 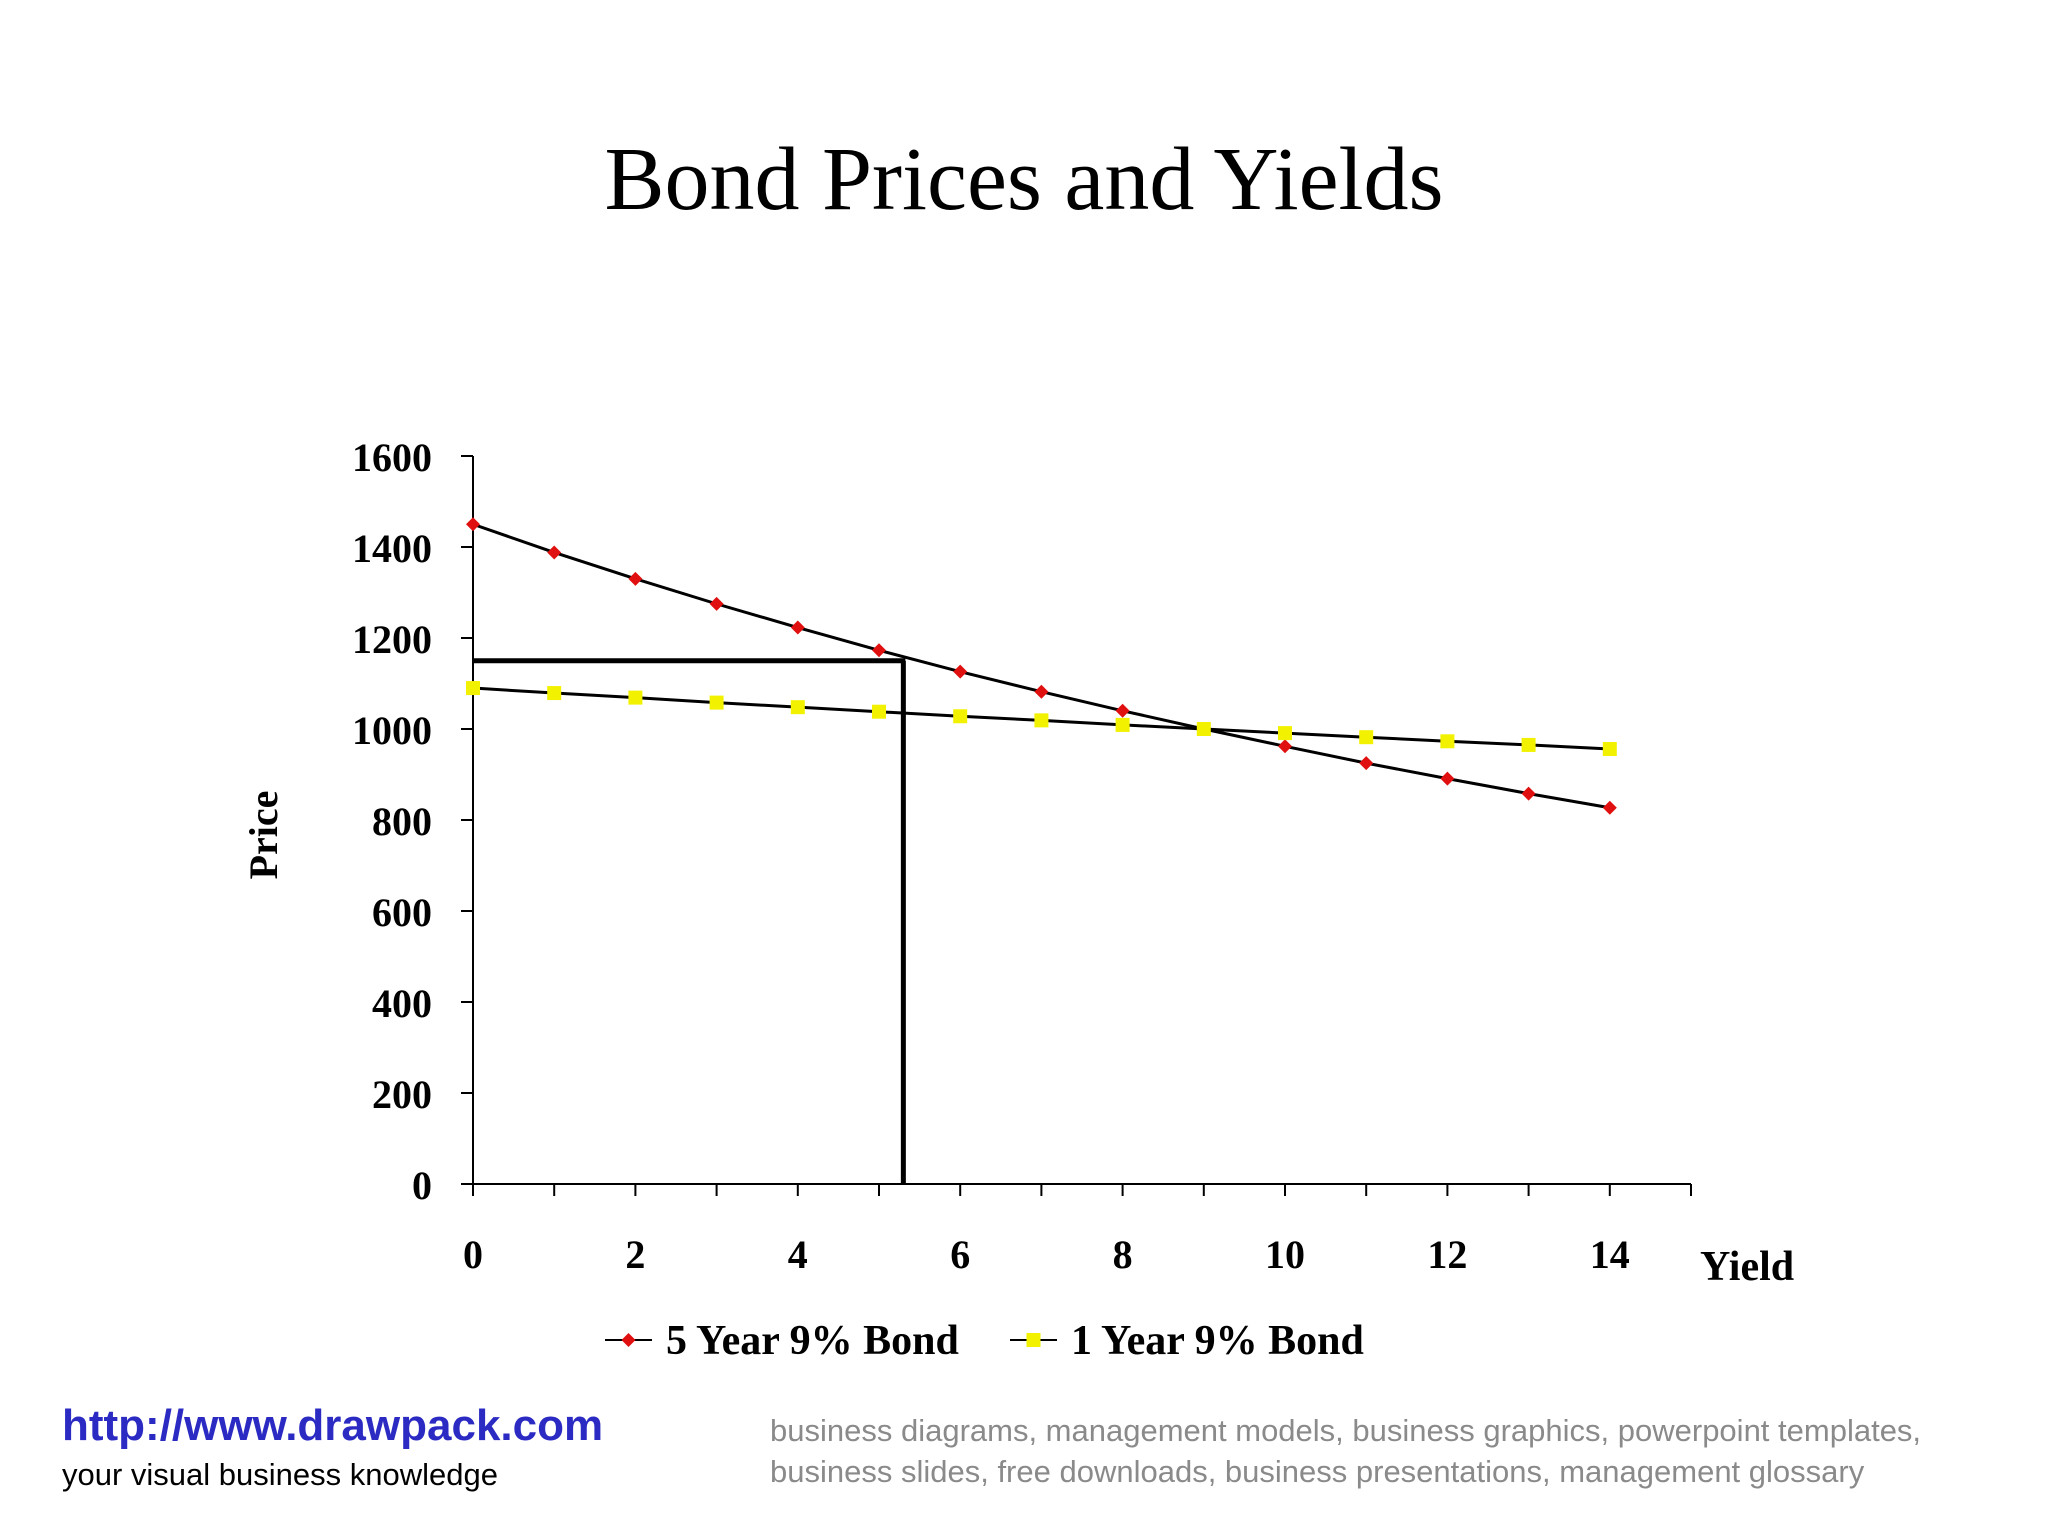 I want to click on x-tick-label: 2, so click(x=635, y=1254).